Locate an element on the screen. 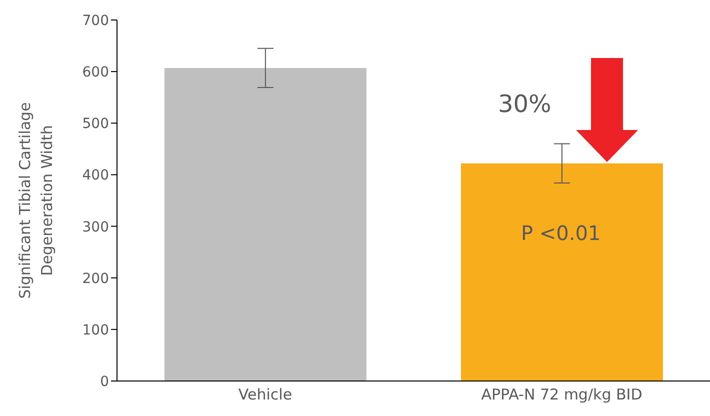 The height and width of the screenshot is (416, 710). y-tick-label: 600 is located at coordinates (95, 72).